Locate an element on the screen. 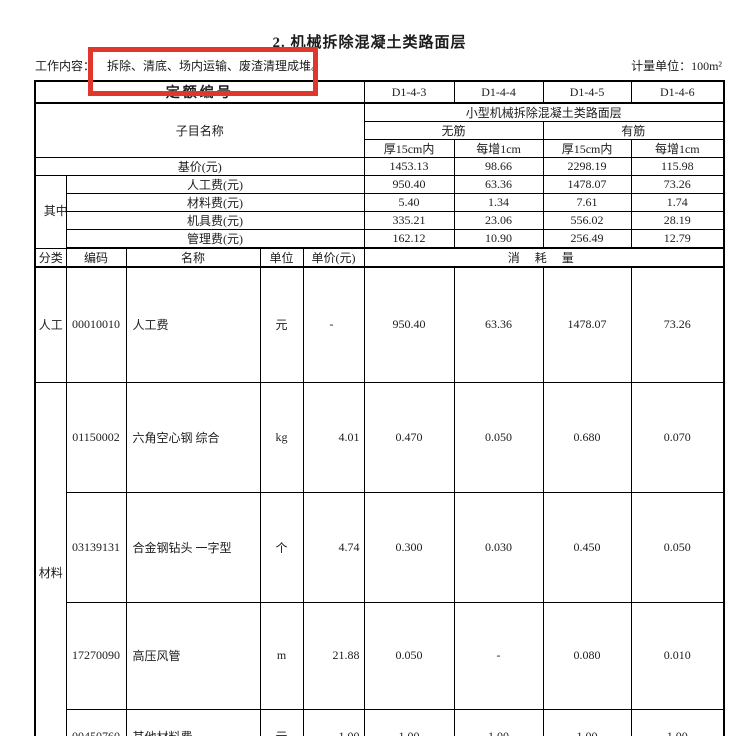 Image resolution: width=739 pixels, height=736 pixels. item-name: 其他材料费 is located at coordinates (193, 722).